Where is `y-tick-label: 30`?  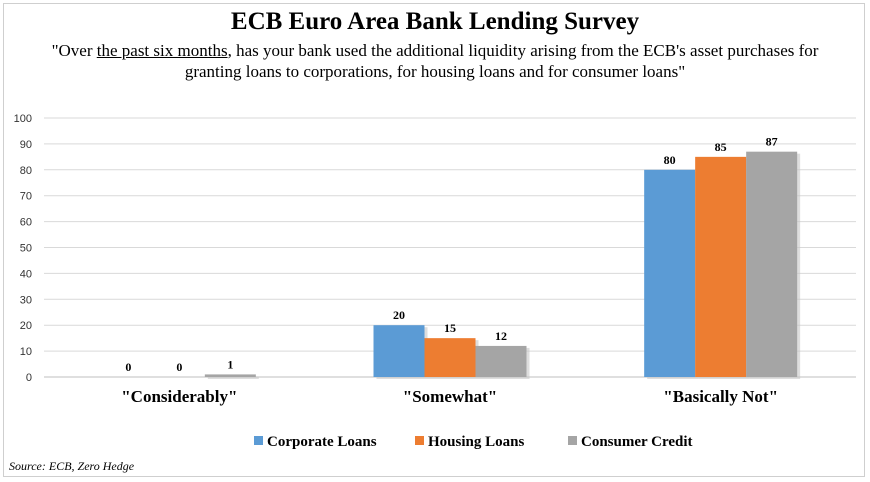 y-tick-label: 30 is located at coordinates (26, 300).